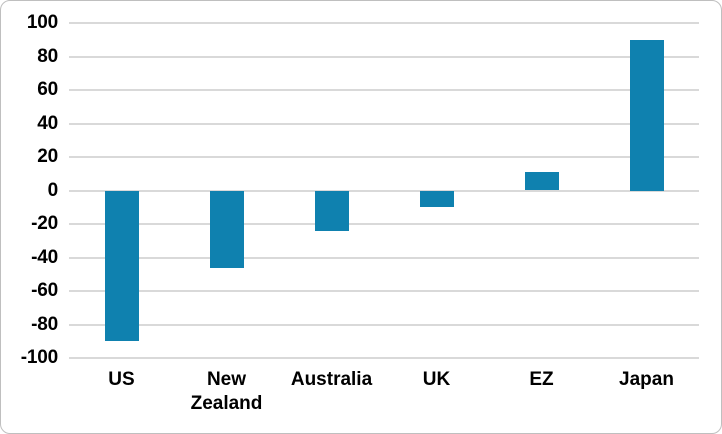 The width and height of the screenshot is (722, 434). What do you see at coordinates (47, 123) in the screenshot?
I see `y-tick-label: 40` at bounding box center [47, 123].